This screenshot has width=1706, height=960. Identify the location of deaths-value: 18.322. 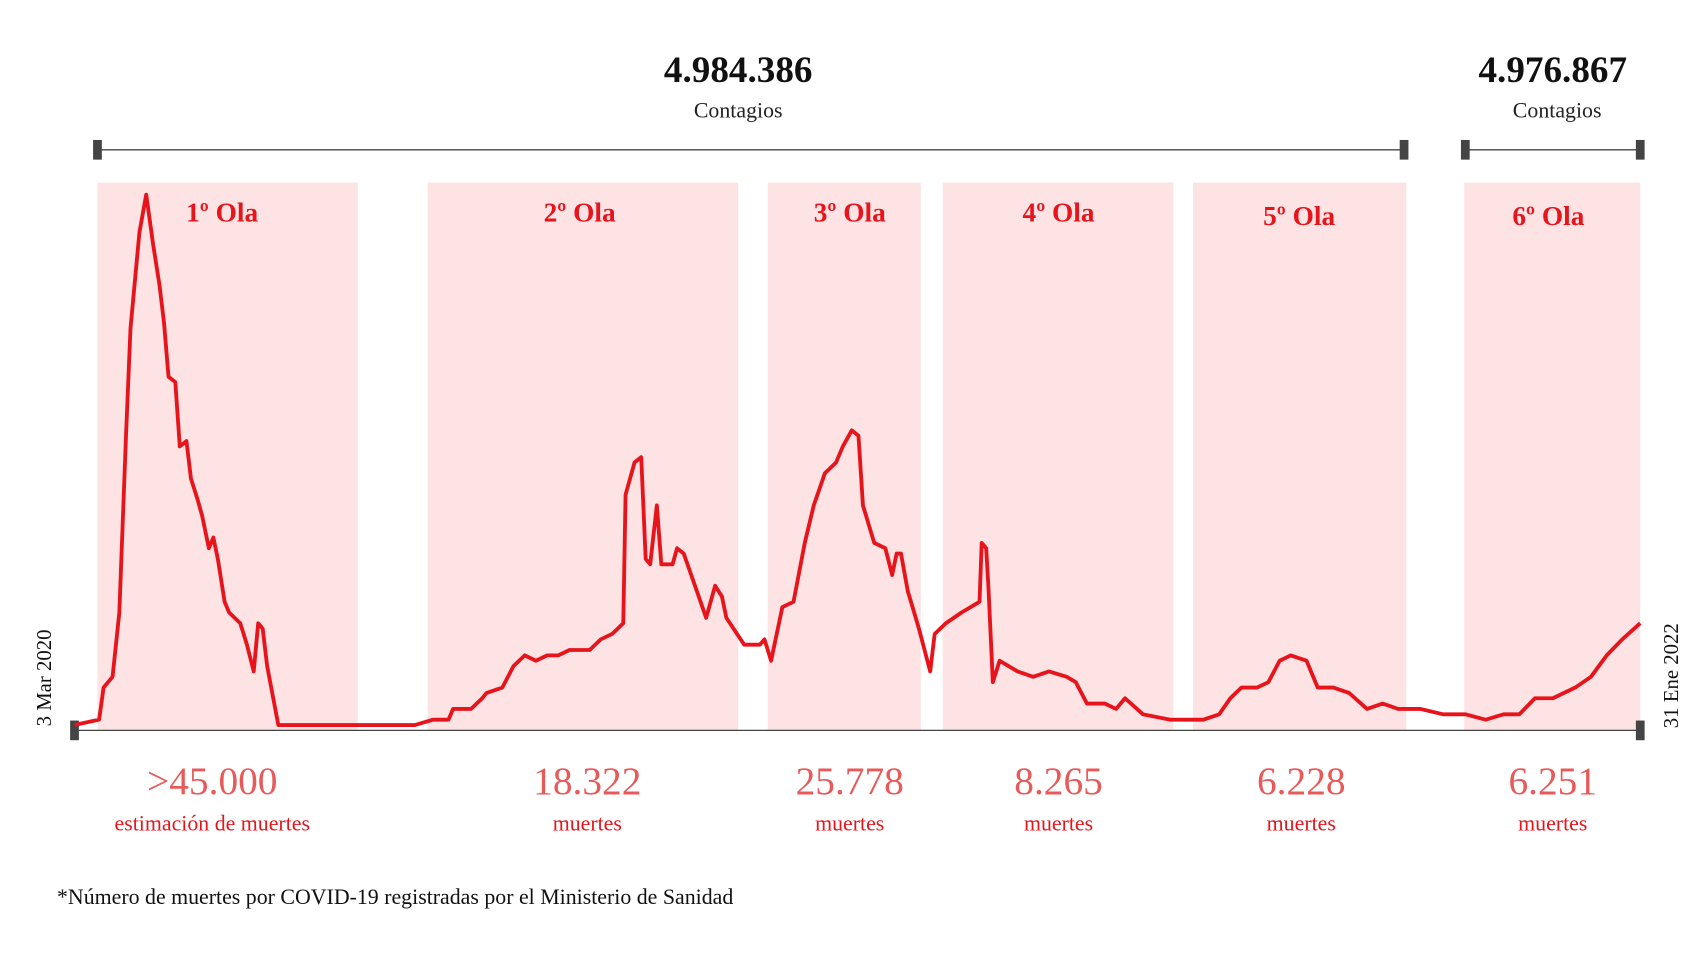
(587, 781).